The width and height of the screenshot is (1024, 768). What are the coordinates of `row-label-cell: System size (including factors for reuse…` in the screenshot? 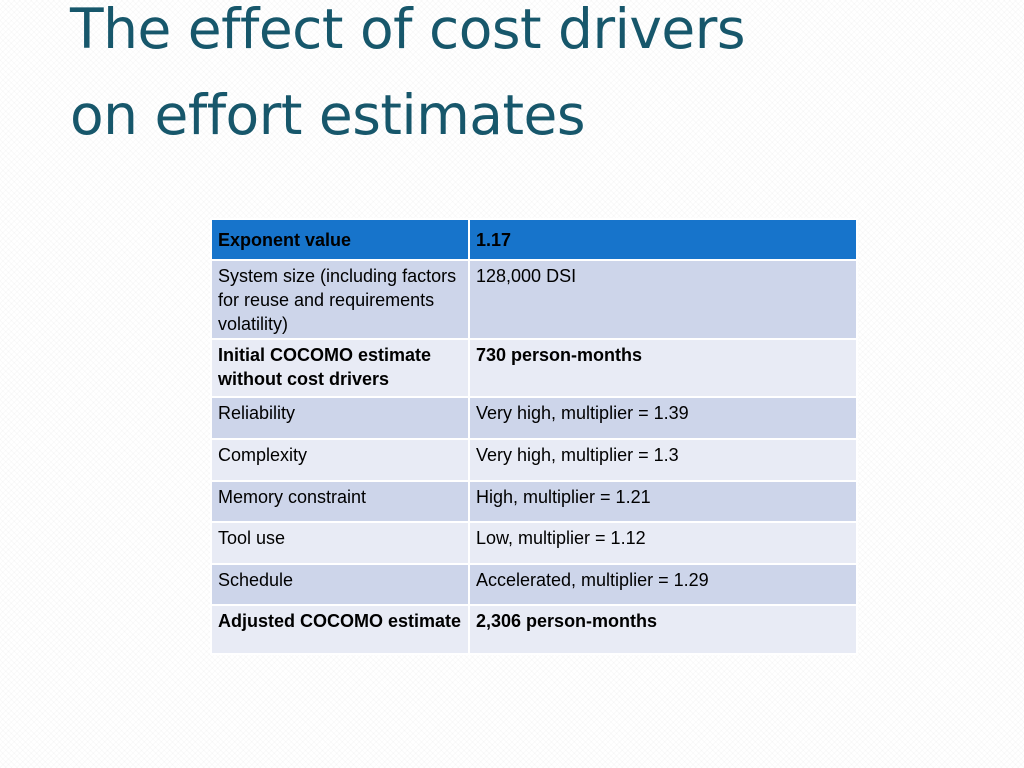 It's located at (340, 299).